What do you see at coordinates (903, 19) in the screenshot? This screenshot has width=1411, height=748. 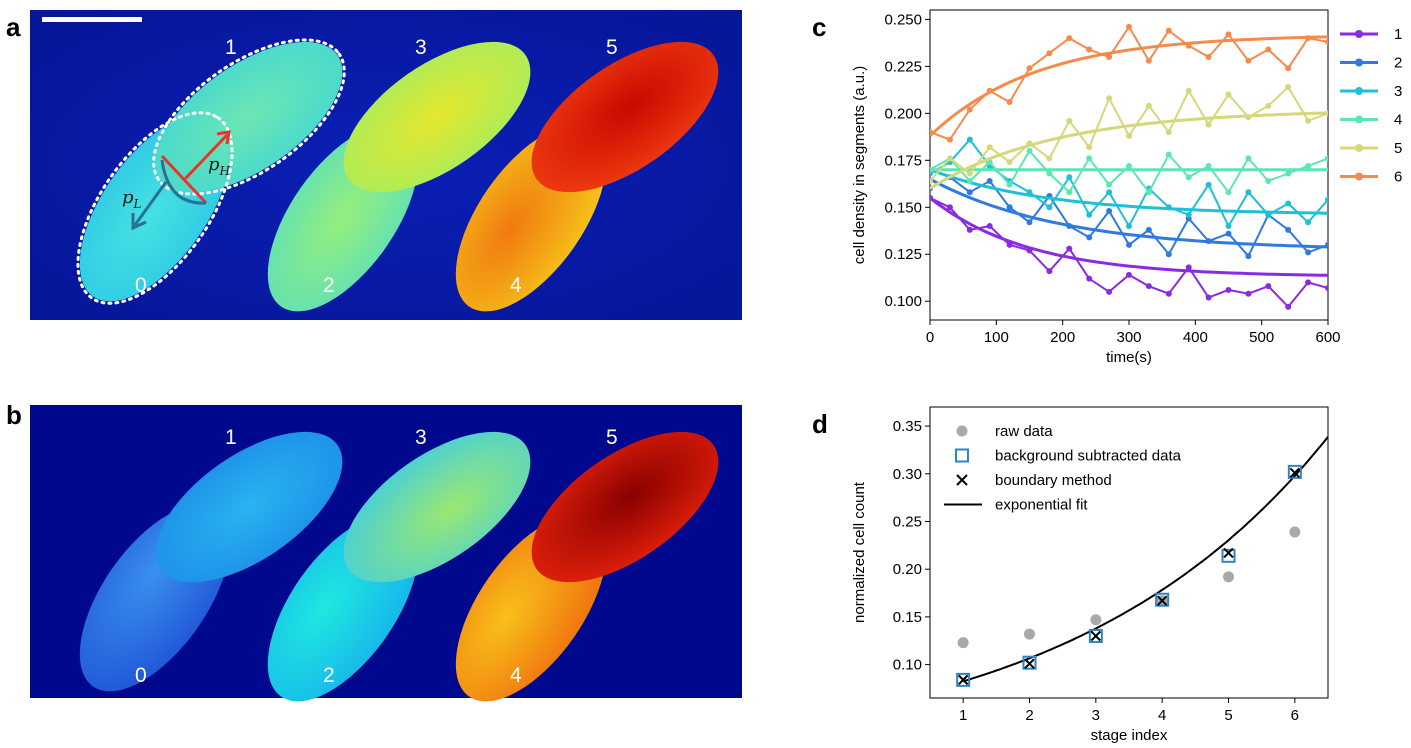 I see `chart-c-ytick-label: 0.250` at bounding box center [903, 19].